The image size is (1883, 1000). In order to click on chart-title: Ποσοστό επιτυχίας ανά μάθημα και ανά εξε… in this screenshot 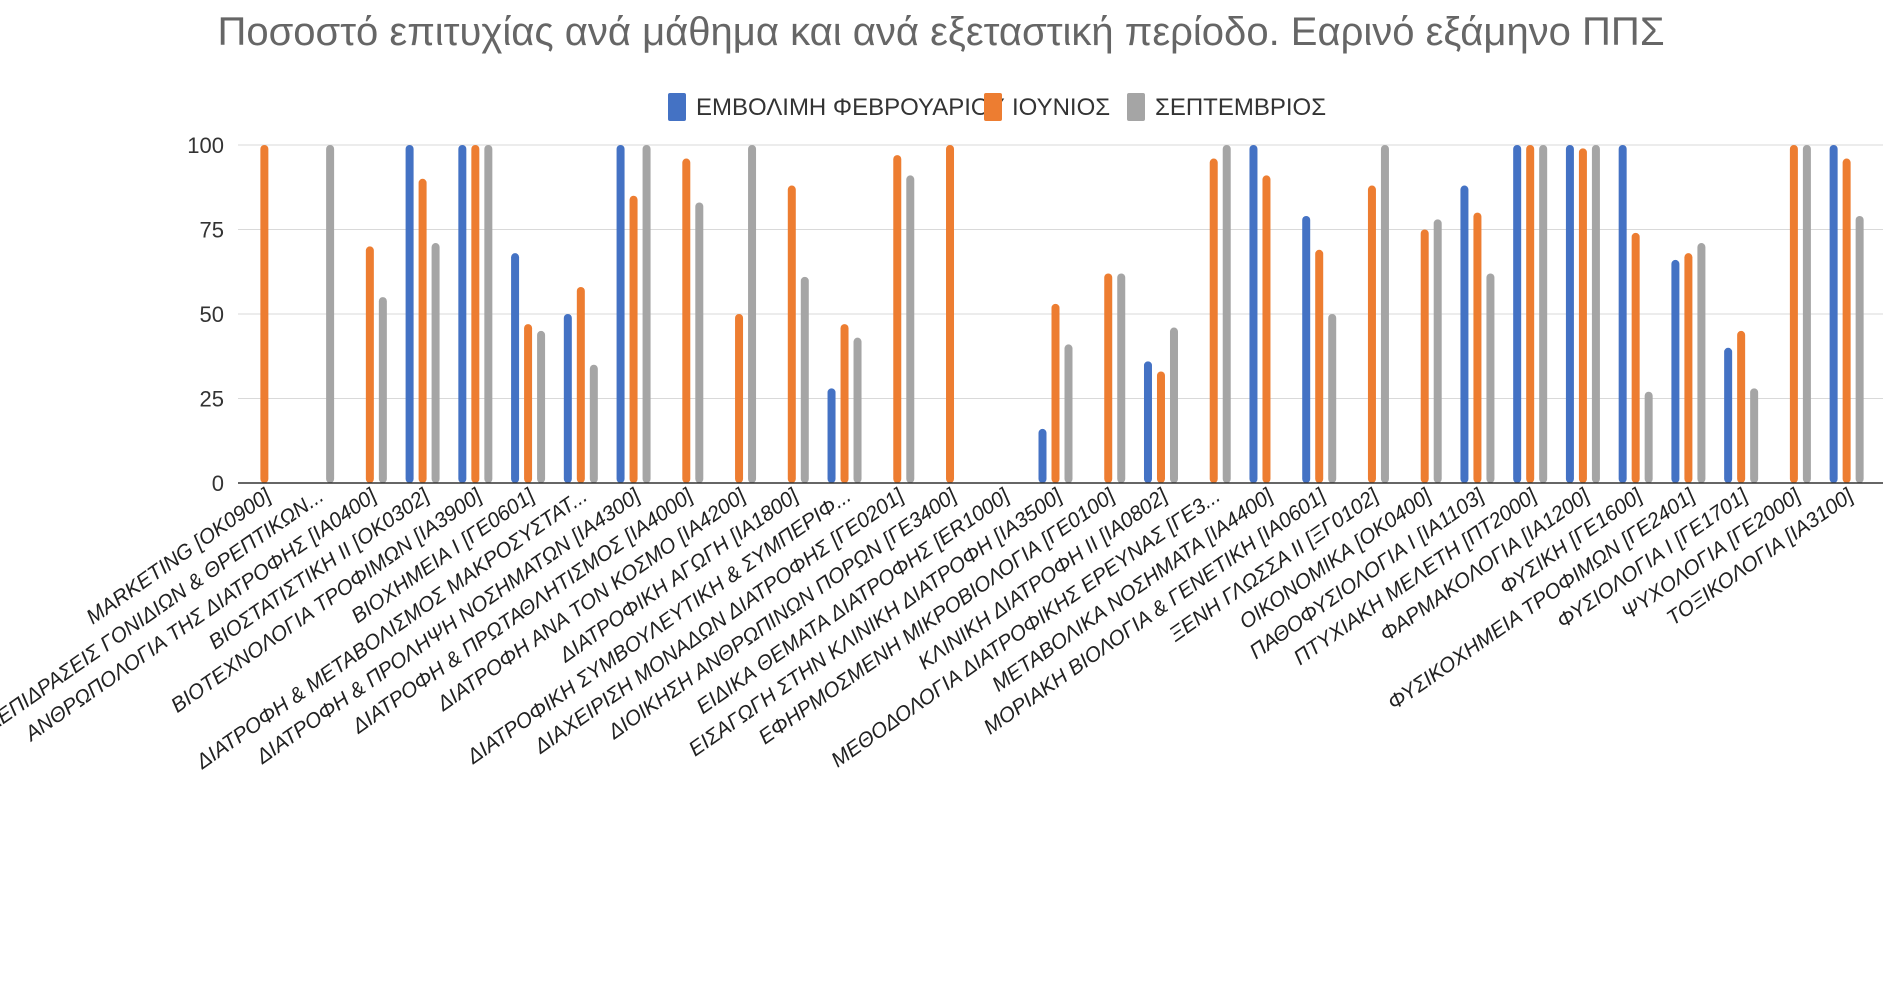, I will do `click(940, 32)`.